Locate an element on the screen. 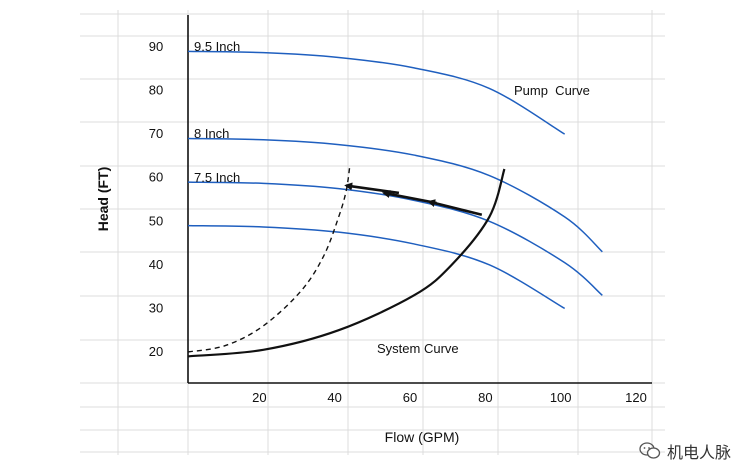 This screenshot has height=469, width=745. y-tick-label: 20 is located at coordinates (156, 351).